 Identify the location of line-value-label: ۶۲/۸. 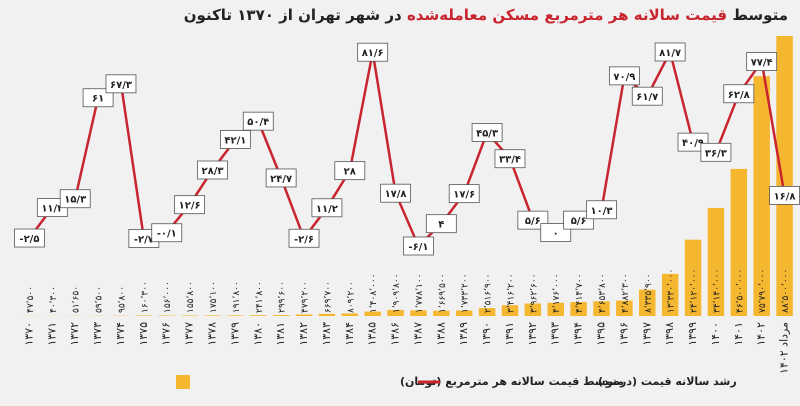
(739, 95).